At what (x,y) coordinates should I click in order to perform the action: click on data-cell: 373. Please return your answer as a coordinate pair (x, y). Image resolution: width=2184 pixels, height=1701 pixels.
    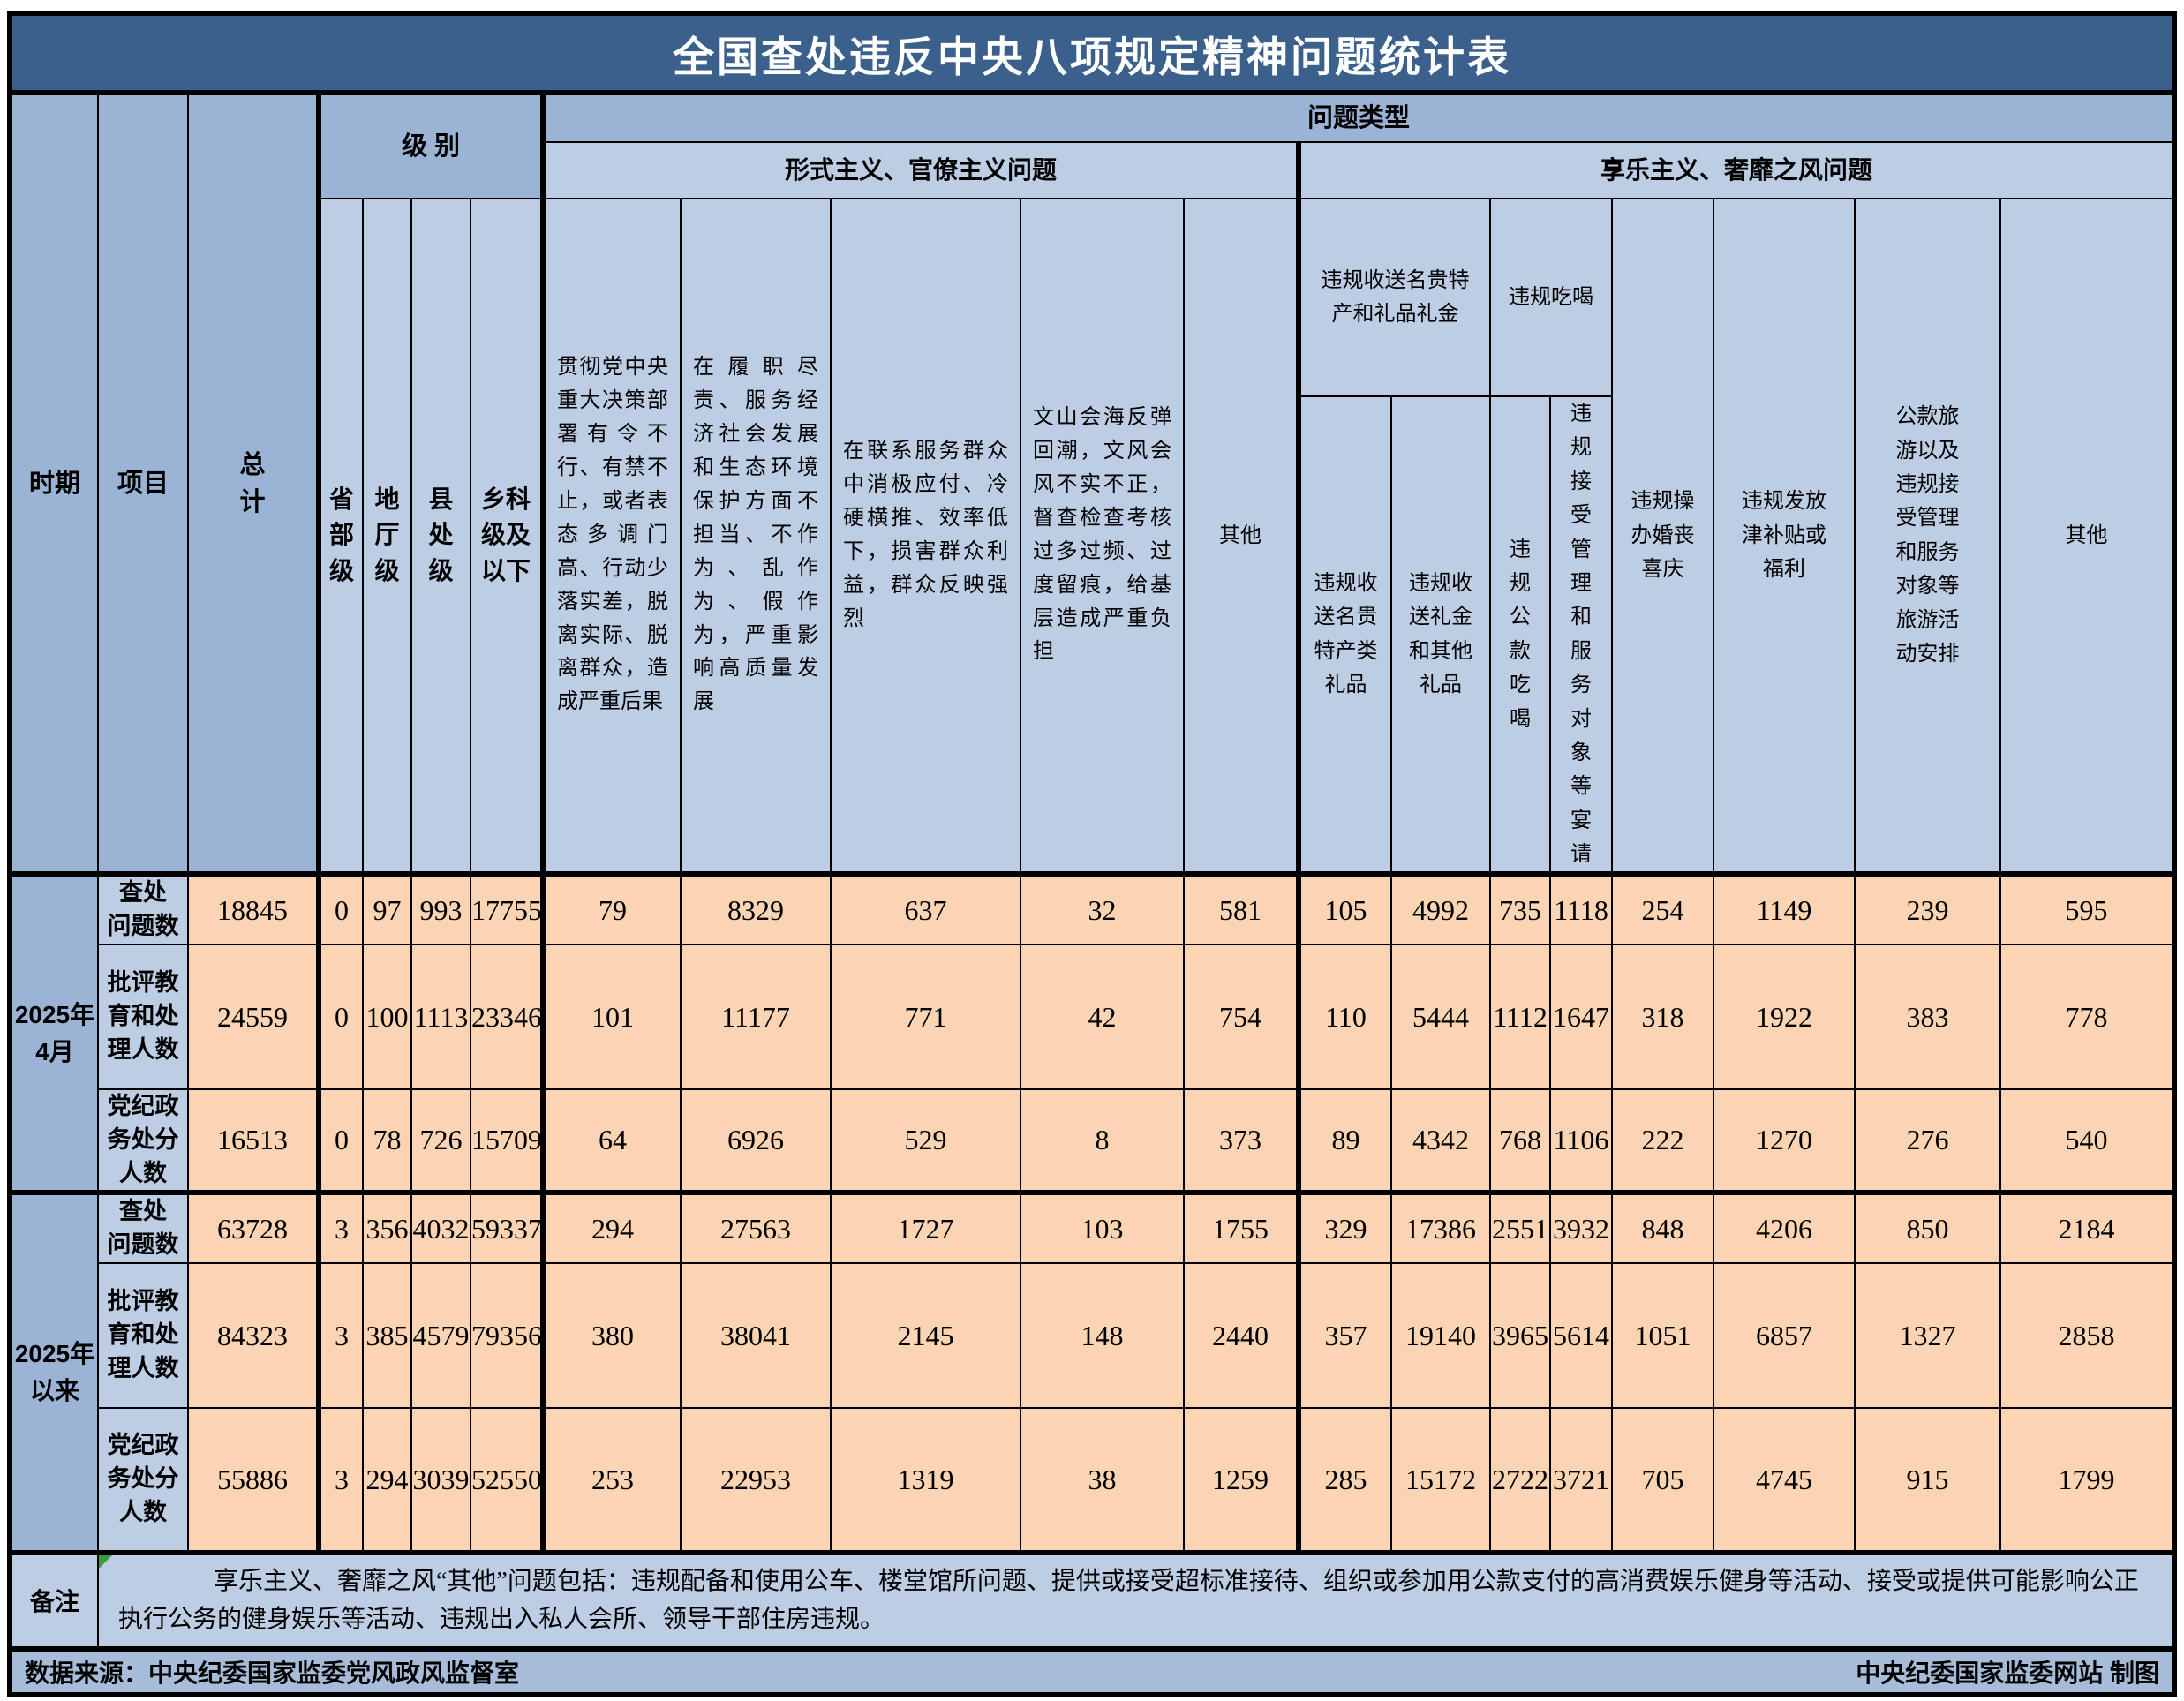
    Looking at the image, I should click on (1242, 1141).